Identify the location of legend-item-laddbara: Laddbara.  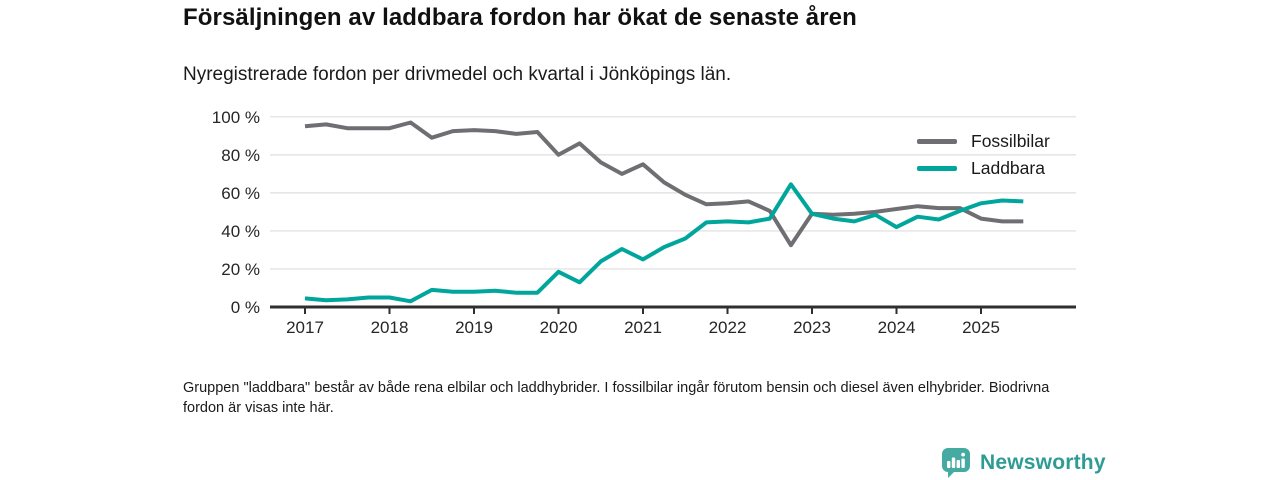
(983, 168).